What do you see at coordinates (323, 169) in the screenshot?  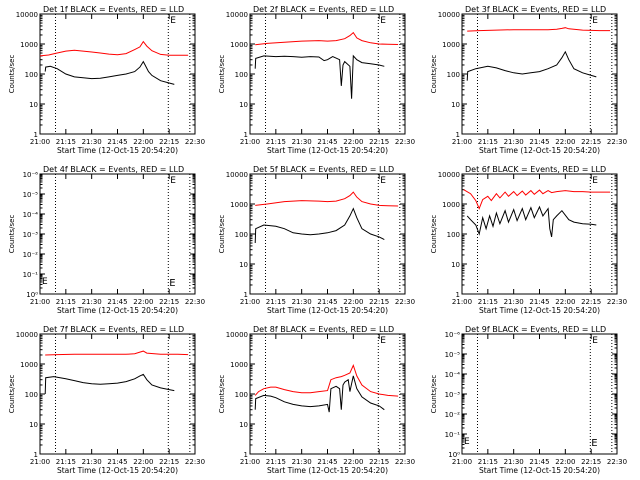 I see `chart-title: Det 5f BLACK = Events, RED = LLD` at bounding box center [323, 169].